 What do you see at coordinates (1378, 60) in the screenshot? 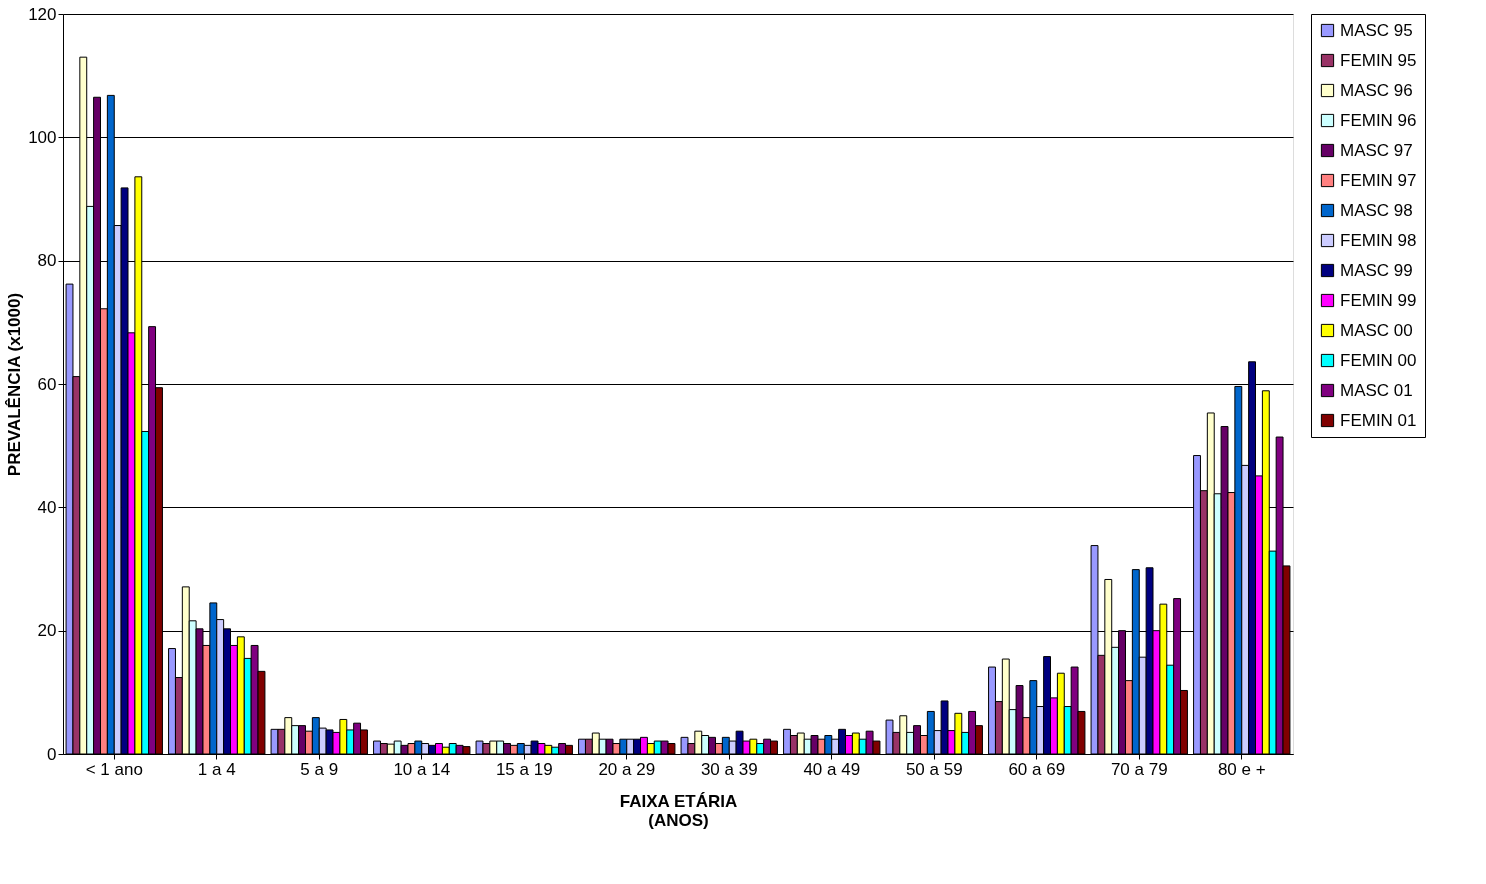
I see `legend-label: FEMIN 95` at bounding box center [1378, 60].